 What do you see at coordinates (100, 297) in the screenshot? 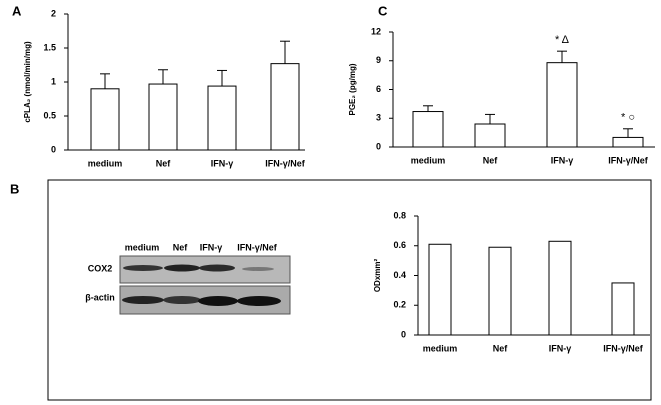
I see `row-label: β-actin` at bounding box center [100, 297].